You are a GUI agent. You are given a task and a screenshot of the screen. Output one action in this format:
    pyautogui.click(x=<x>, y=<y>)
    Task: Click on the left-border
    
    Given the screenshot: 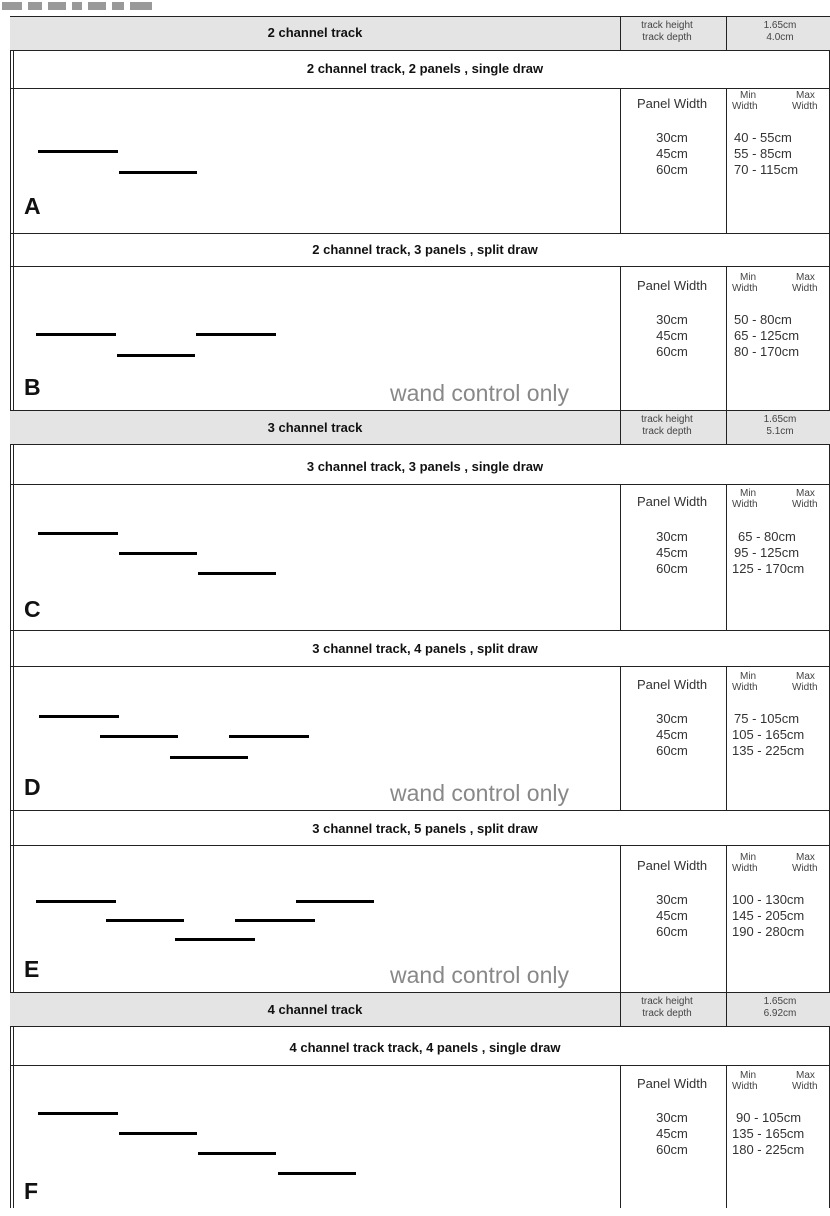 What is the action you would take?
    pyautogui.click(x=10, y=612)
    